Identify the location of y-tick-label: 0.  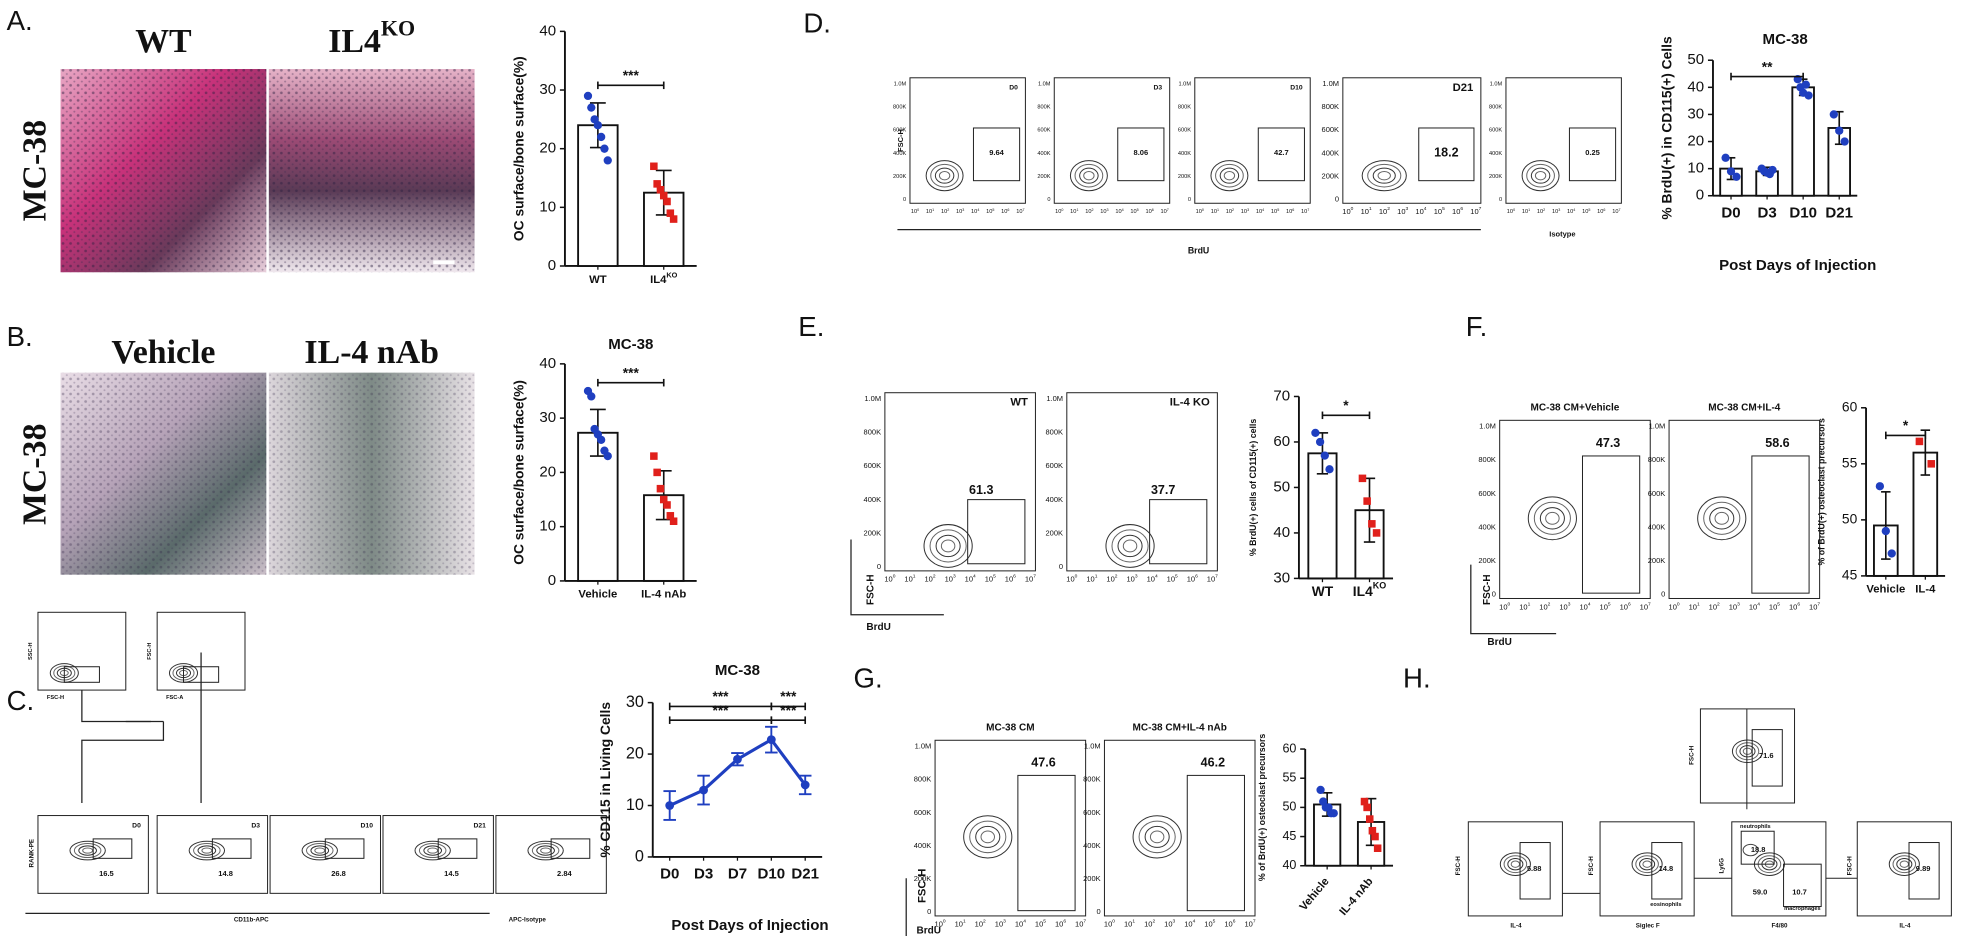
(639, 856).